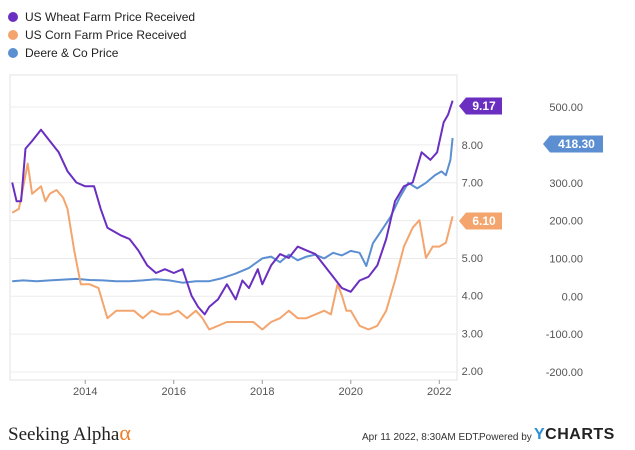 This screenshot has width=635, height=450. What do you see at coordinates (106, 35) in the screenshot?
I see `legend-label-corn: US Corn Farm Price Received` at bounding box center [106, 35].